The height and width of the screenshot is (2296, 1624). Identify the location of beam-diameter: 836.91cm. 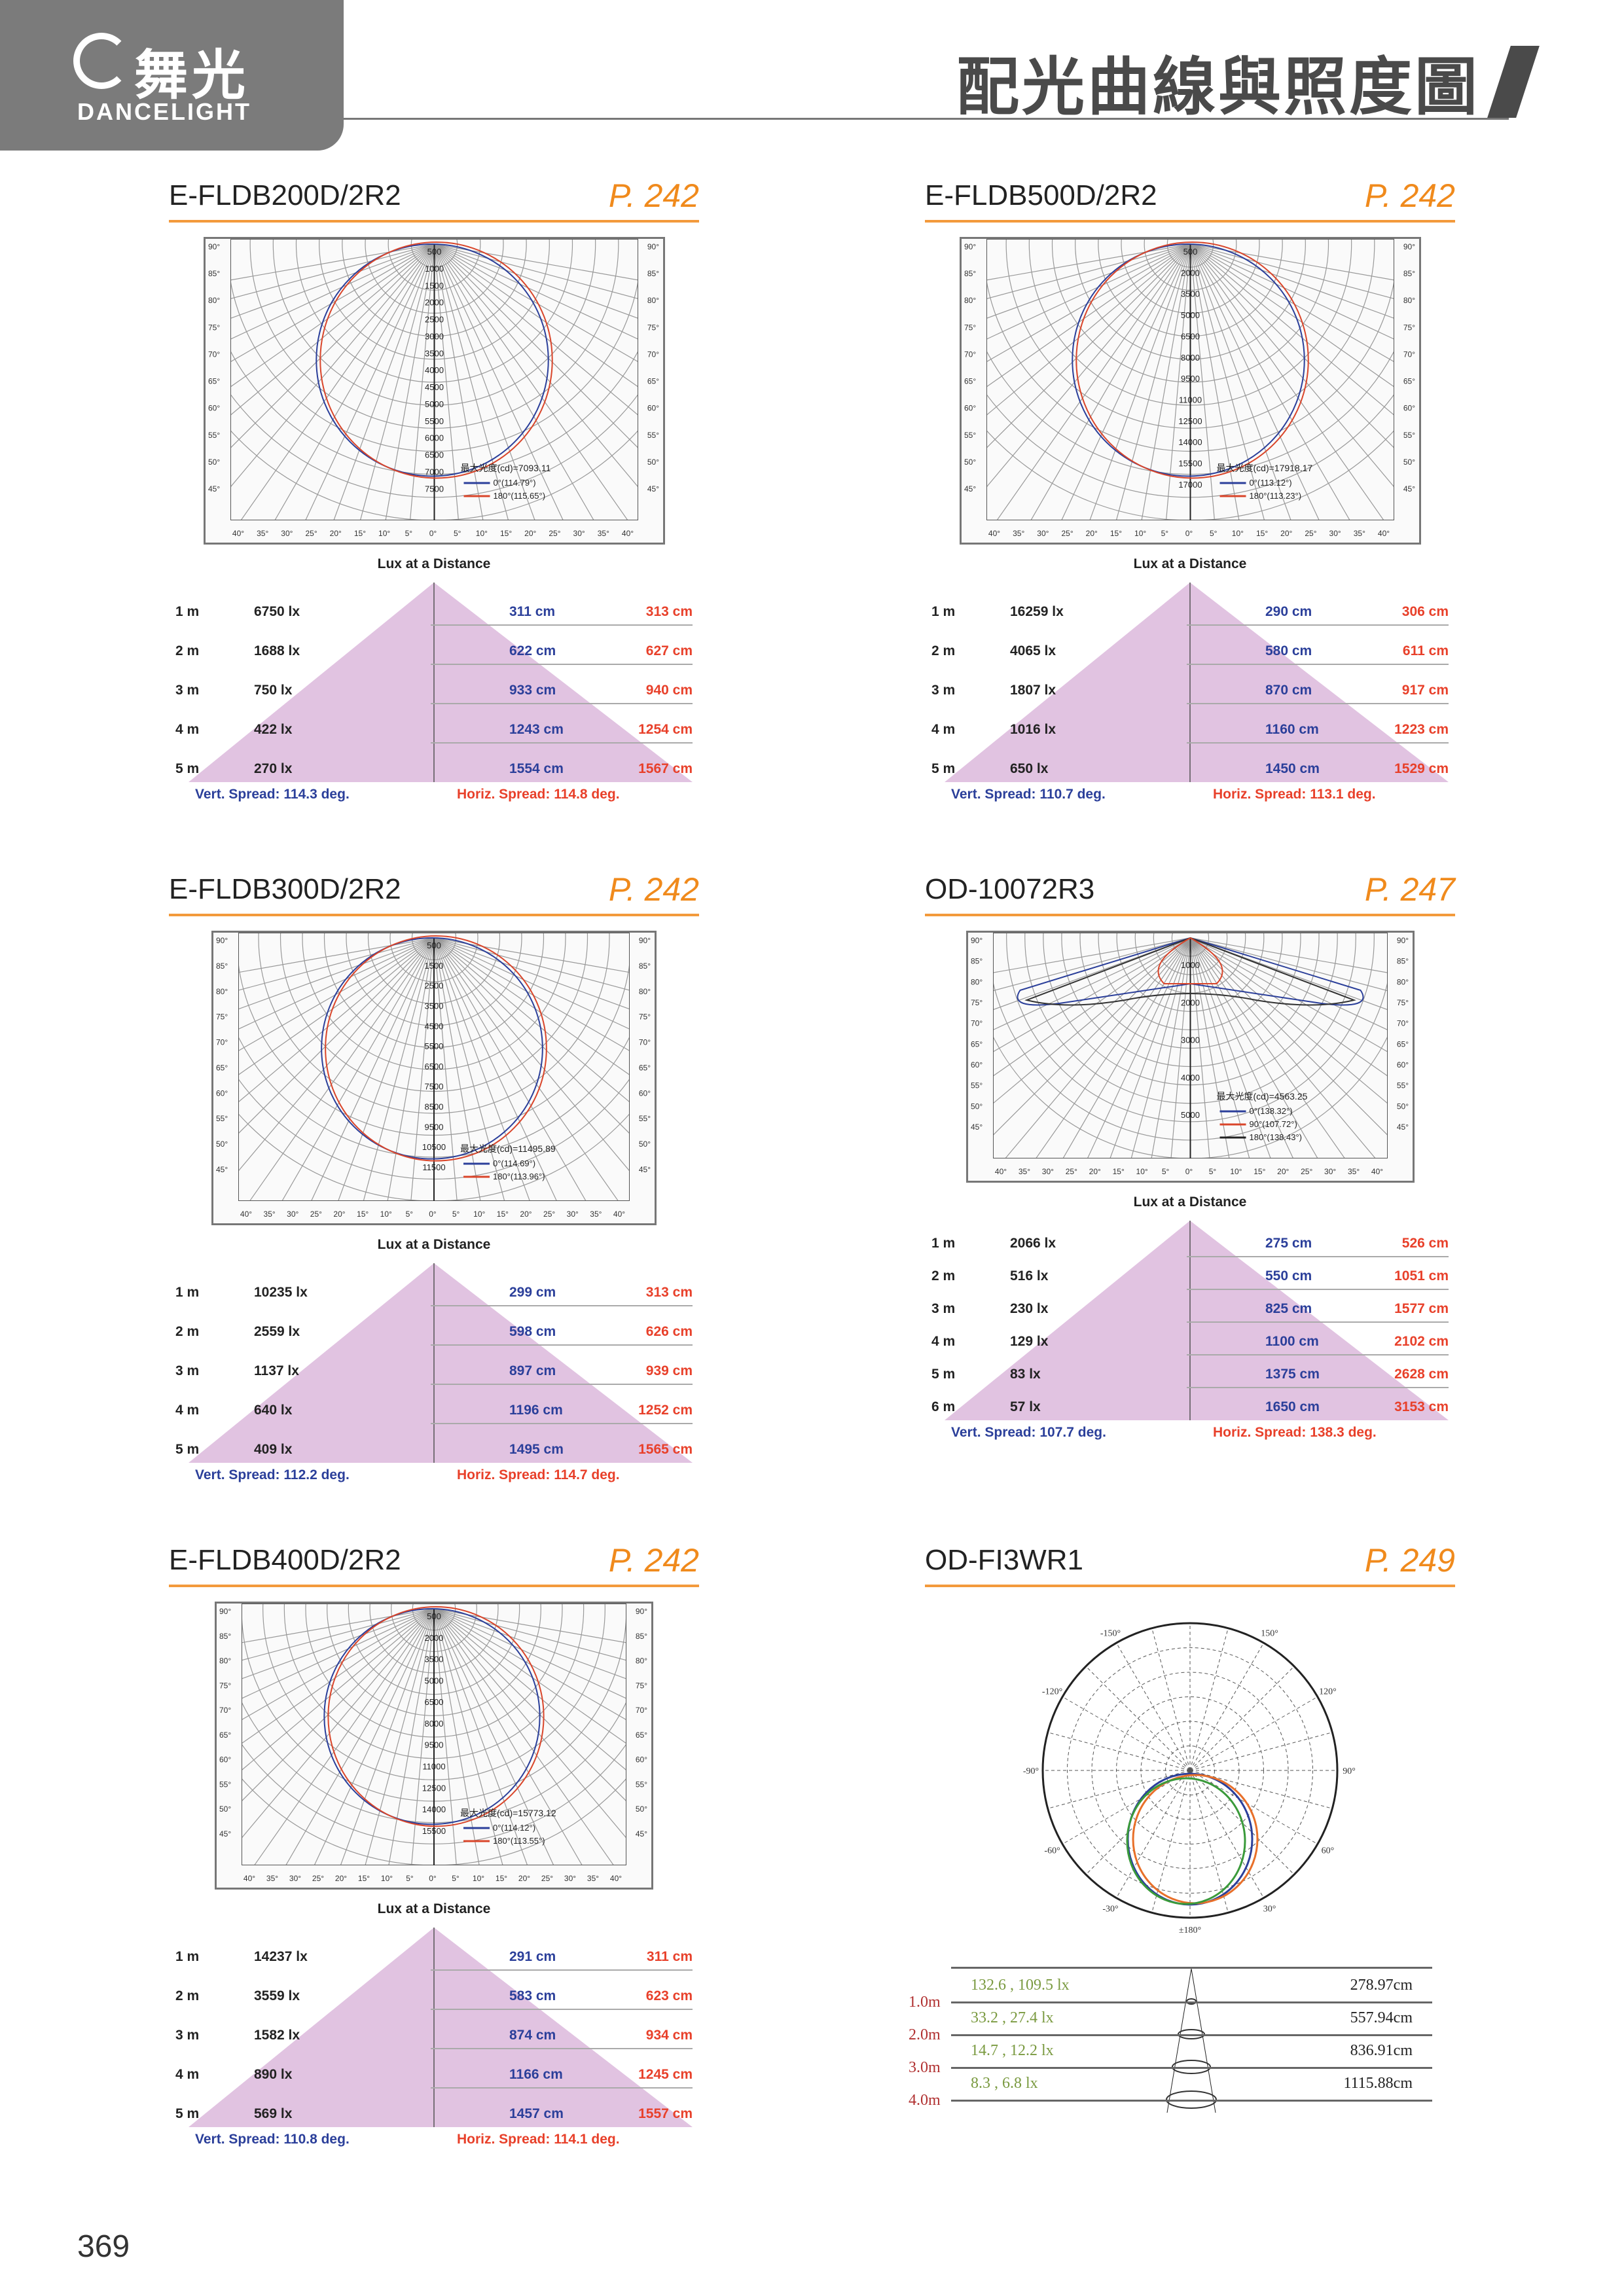
(1381, 2050).